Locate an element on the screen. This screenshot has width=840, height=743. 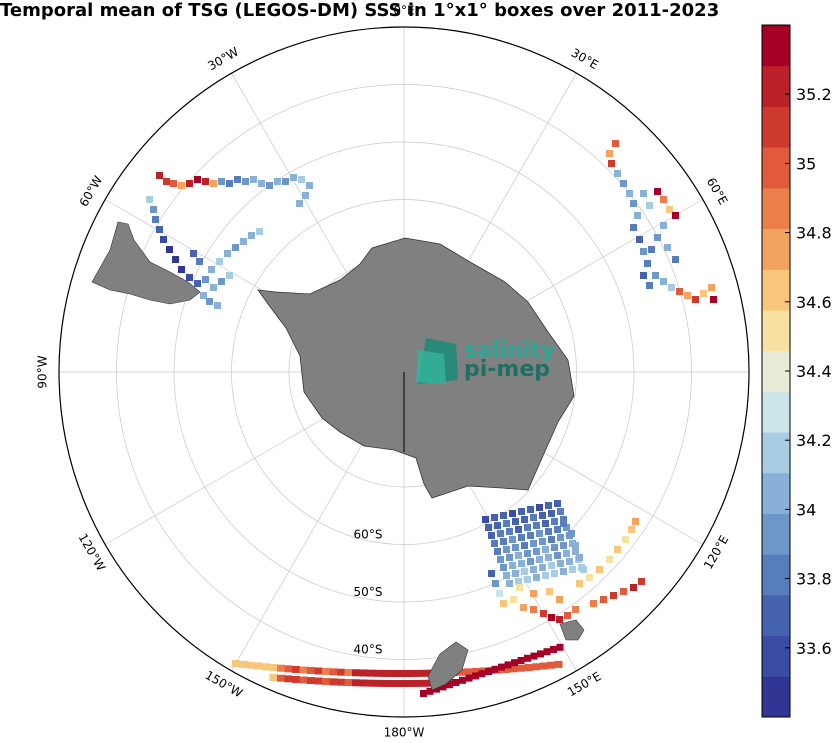
meridian-label: 30°W is located at coordinates (223, 59).